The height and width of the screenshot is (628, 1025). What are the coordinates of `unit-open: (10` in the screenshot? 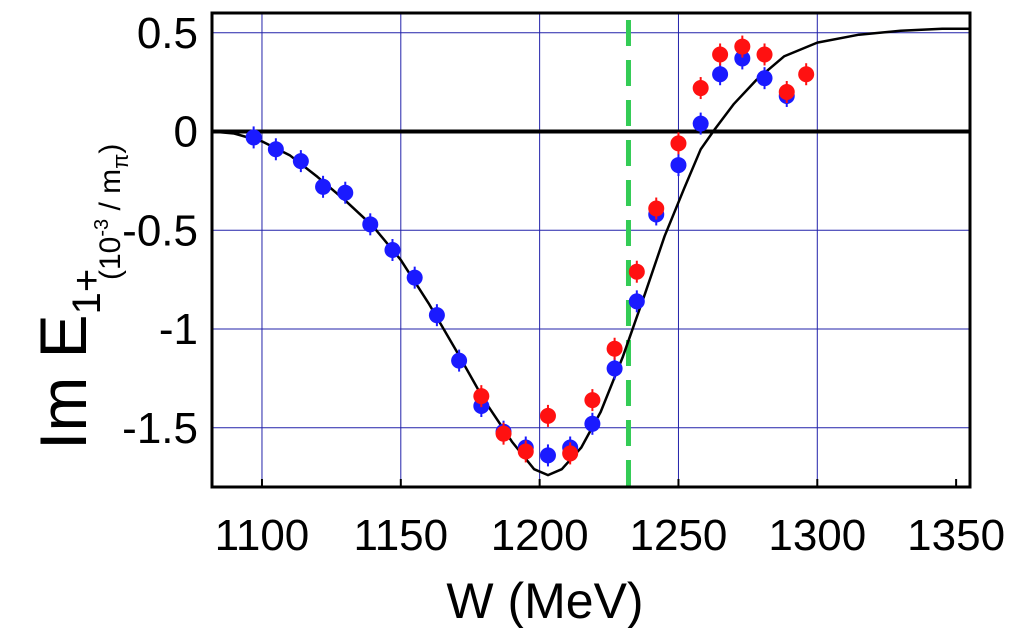 It's located at (110, 258).